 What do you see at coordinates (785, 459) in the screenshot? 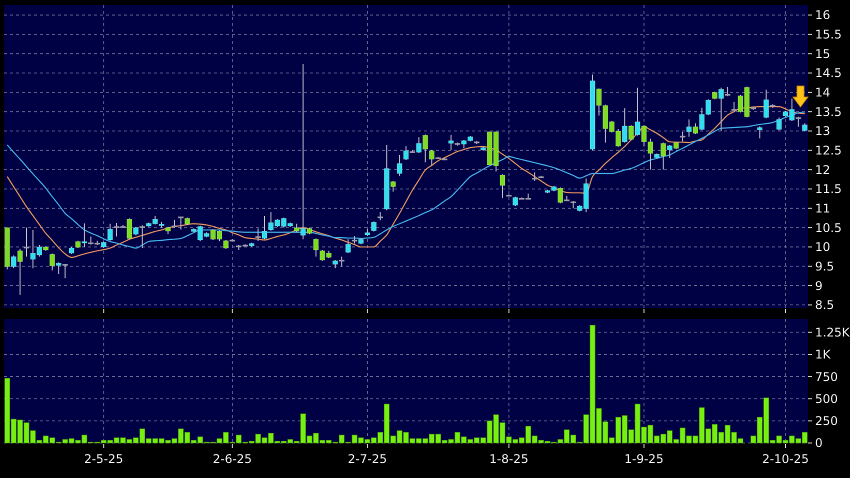
I see `x-tick-label: 2-10-25` at bounding box center [785, 459].